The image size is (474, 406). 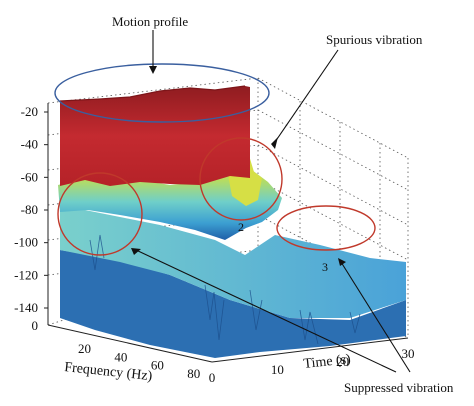 I want to click on y-tick-label: 10, so click(x=277, y=369).